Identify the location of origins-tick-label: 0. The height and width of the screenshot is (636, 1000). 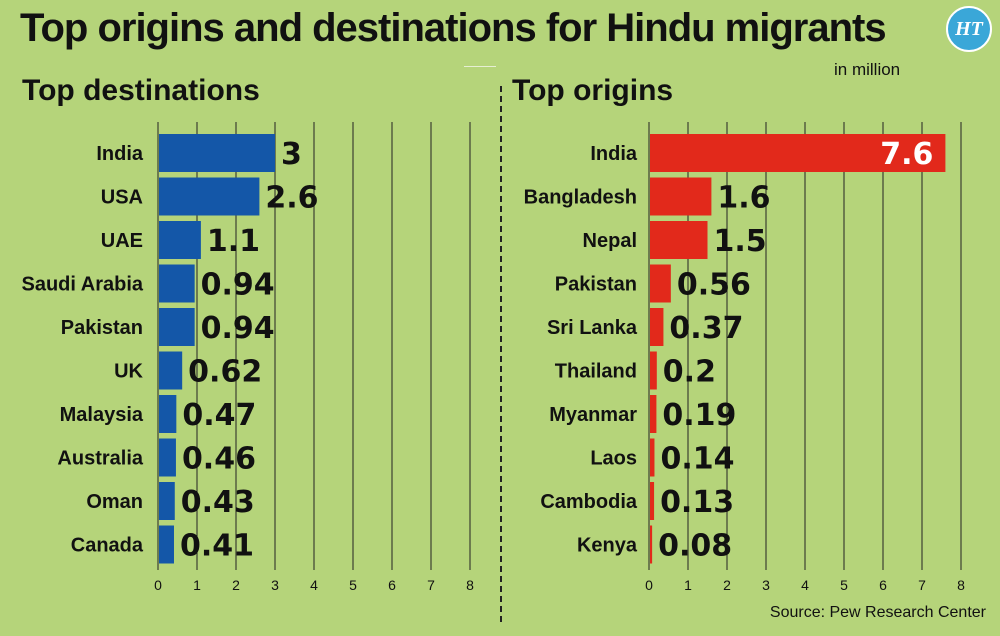
(649, 585).